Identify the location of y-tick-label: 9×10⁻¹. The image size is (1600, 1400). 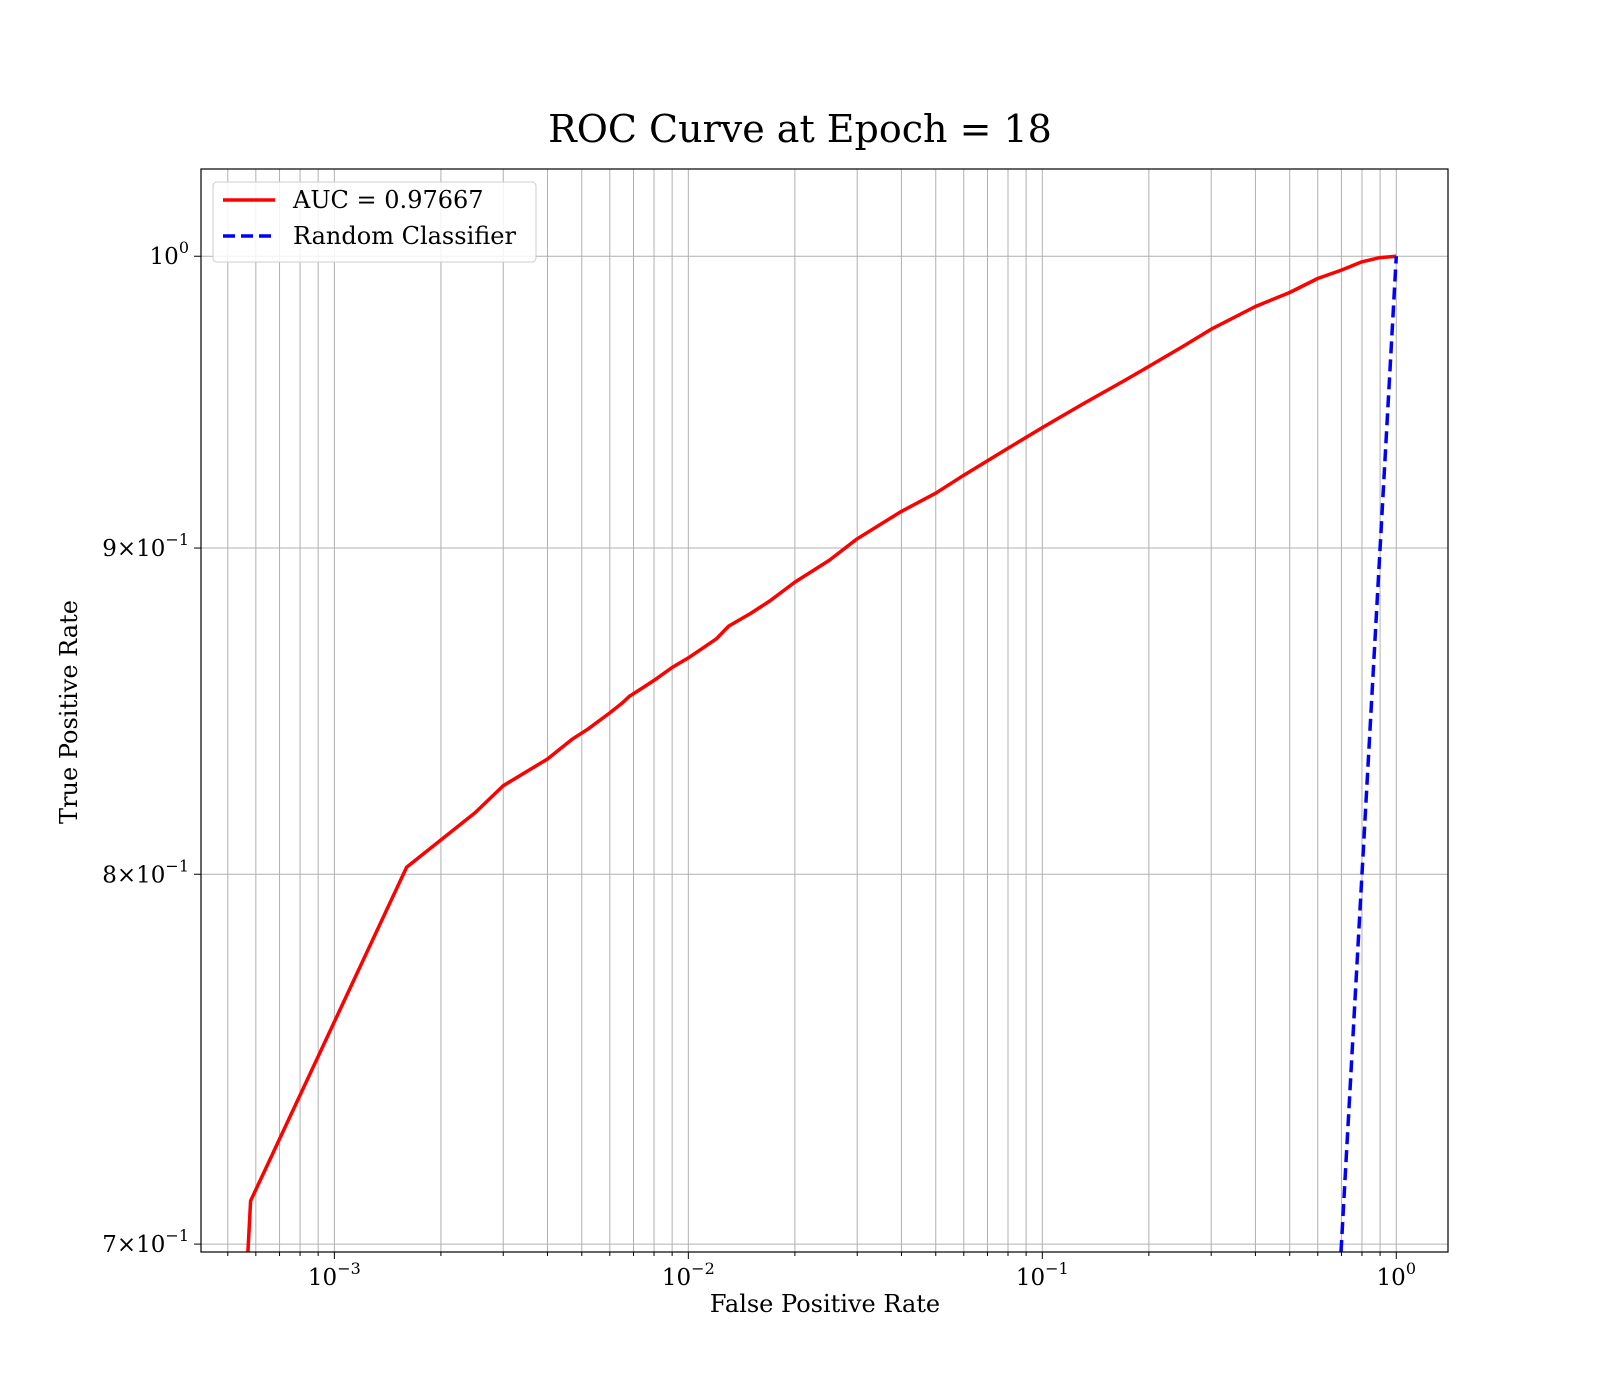
(145, 546).